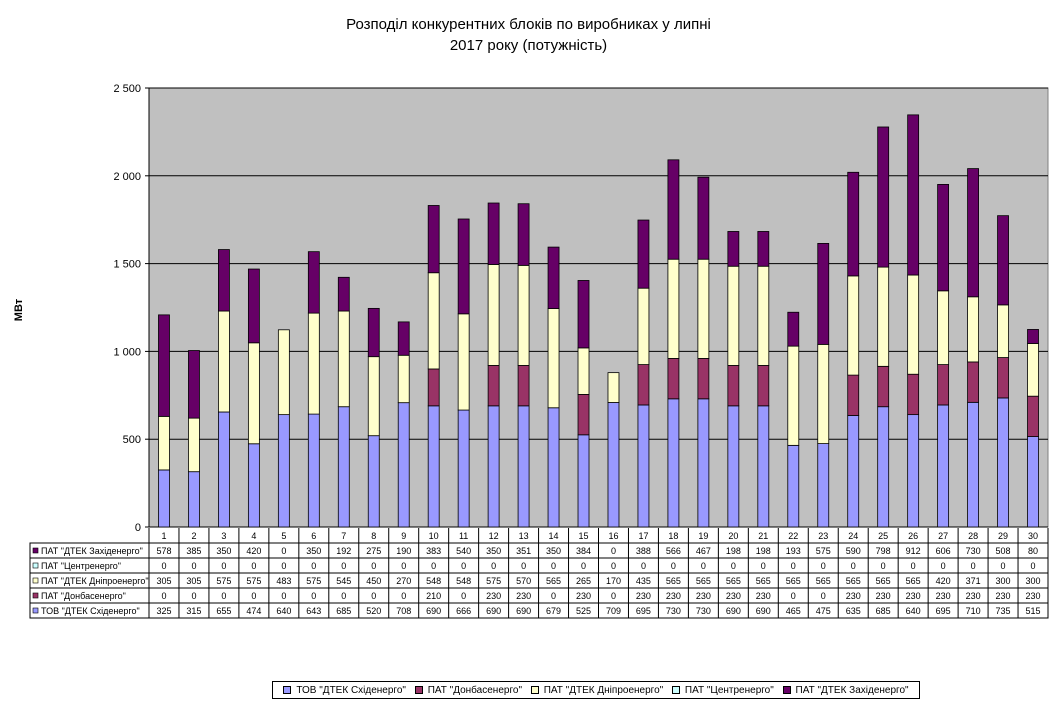 This screenshot has width=1057, height=702. I want to click on table-cell-value: 565, so click(553, 581).